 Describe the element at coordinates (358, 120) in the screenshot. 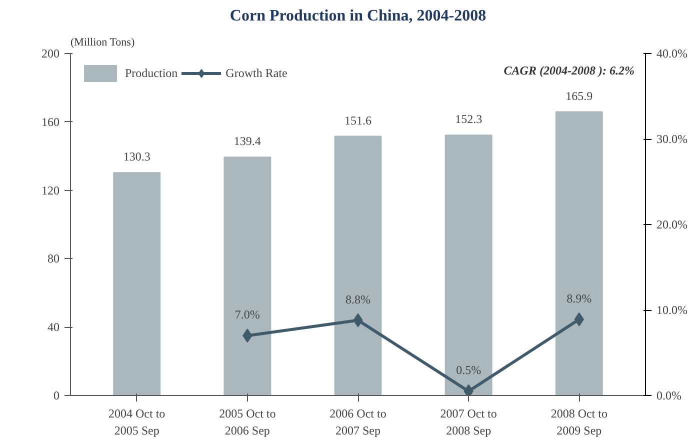

I see `data-label: 151.6` at that location.